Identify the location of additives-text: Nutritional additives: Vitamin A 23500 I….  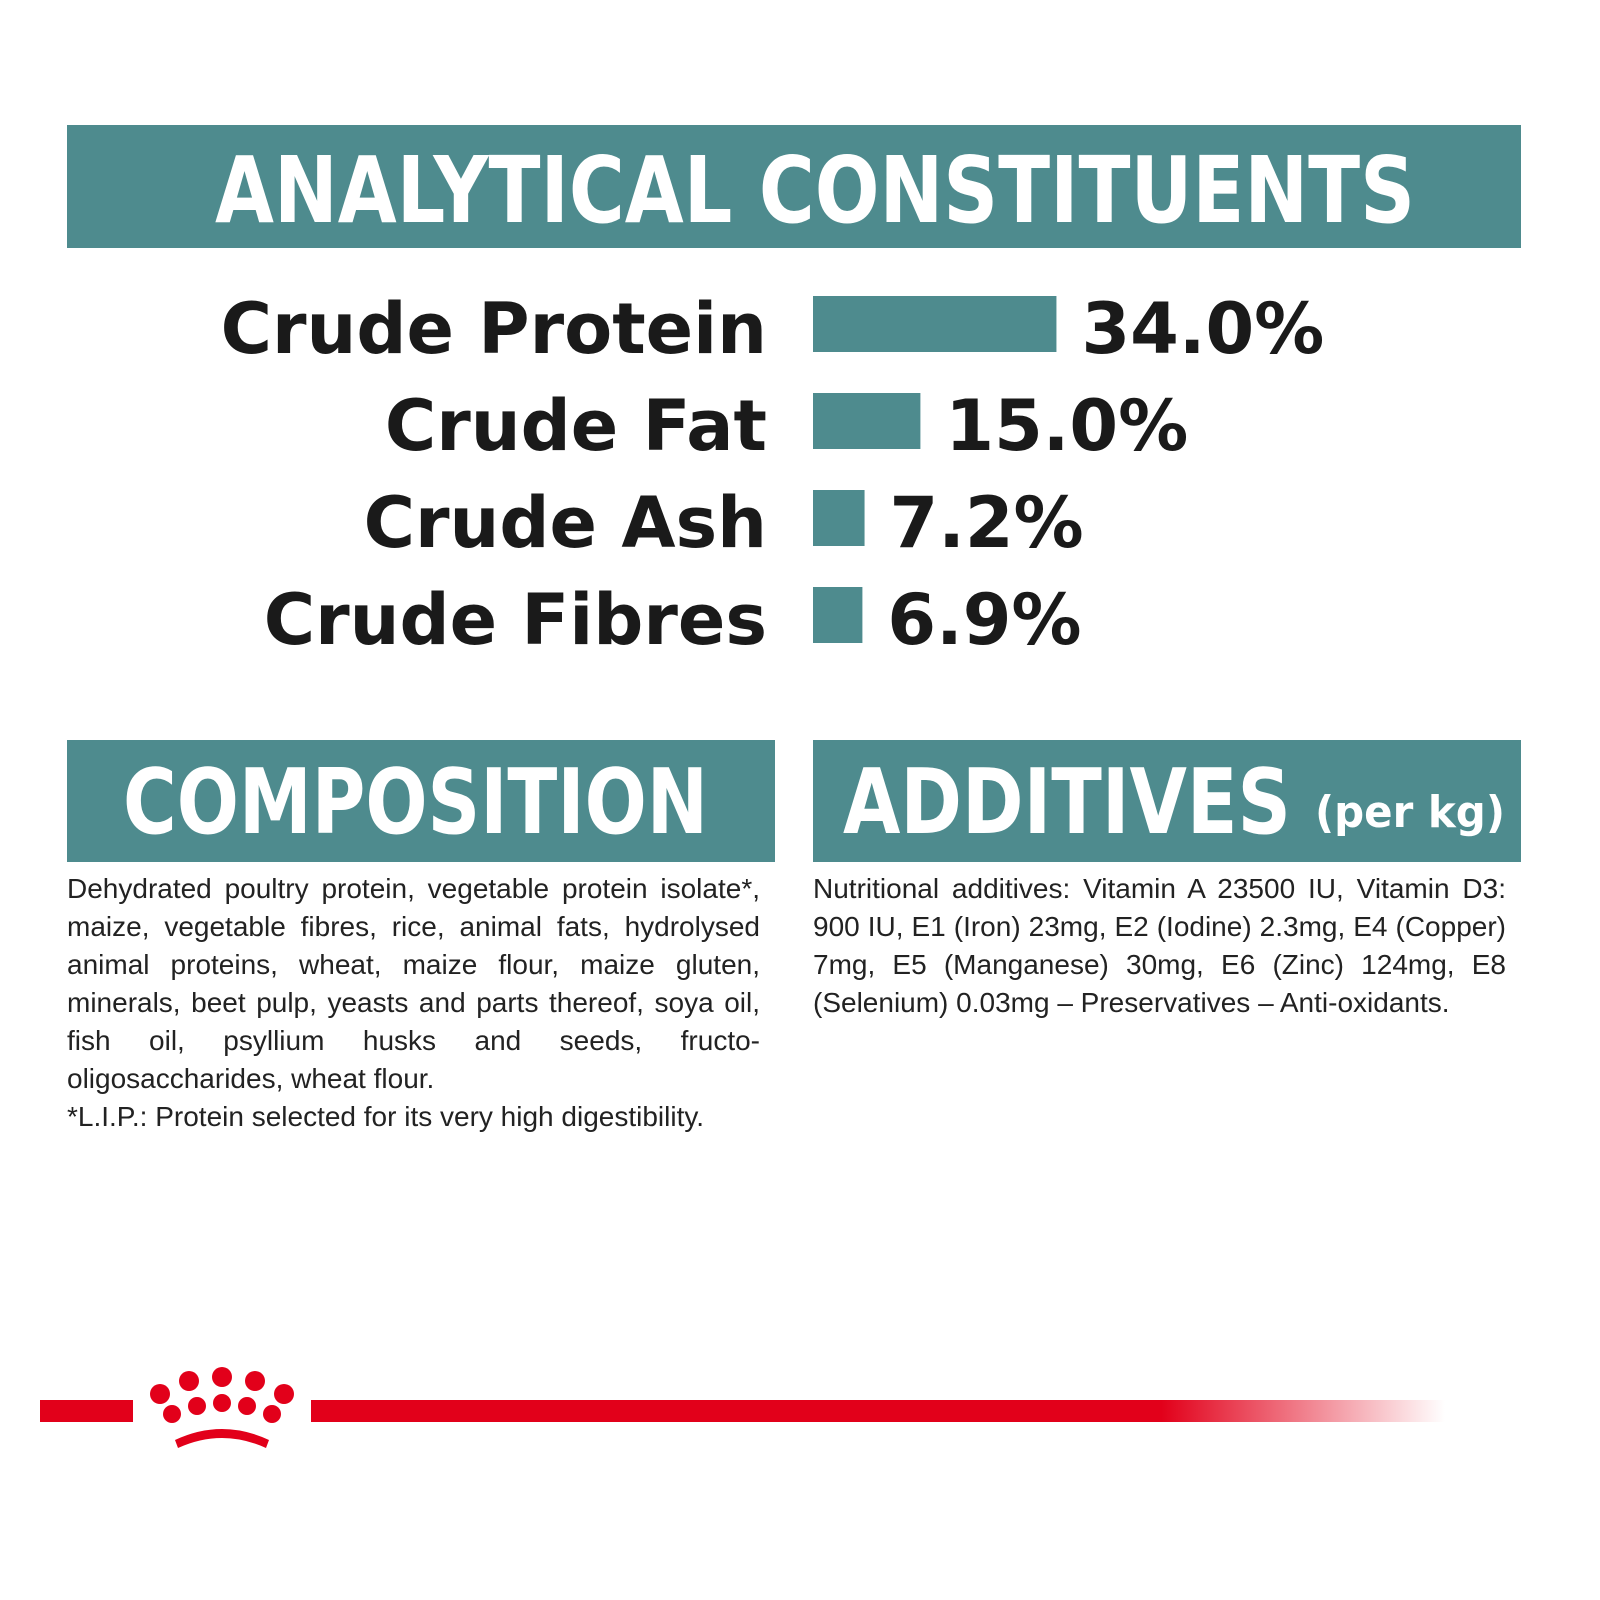
(1159, 945).